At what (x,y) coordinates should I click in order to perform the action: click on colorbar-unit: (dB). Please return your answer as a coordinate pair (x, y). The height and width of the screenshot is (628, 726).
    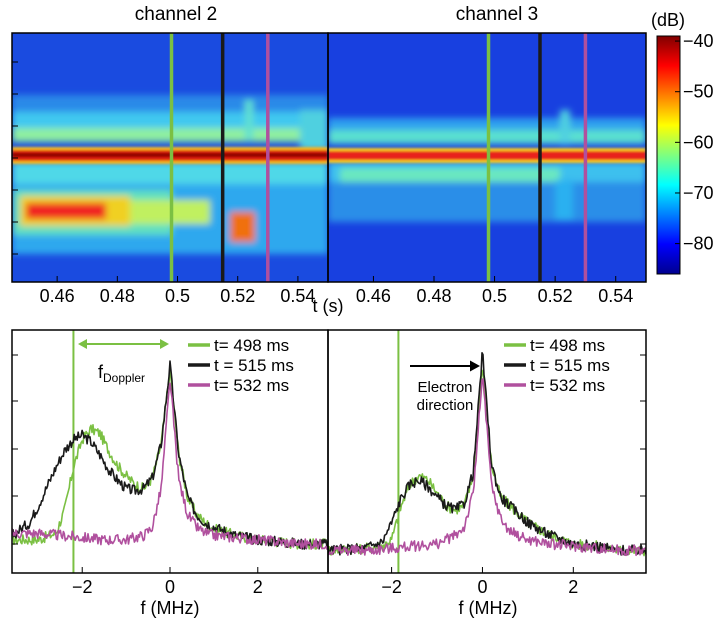
    Looking at the image, I should click on (668, 20).